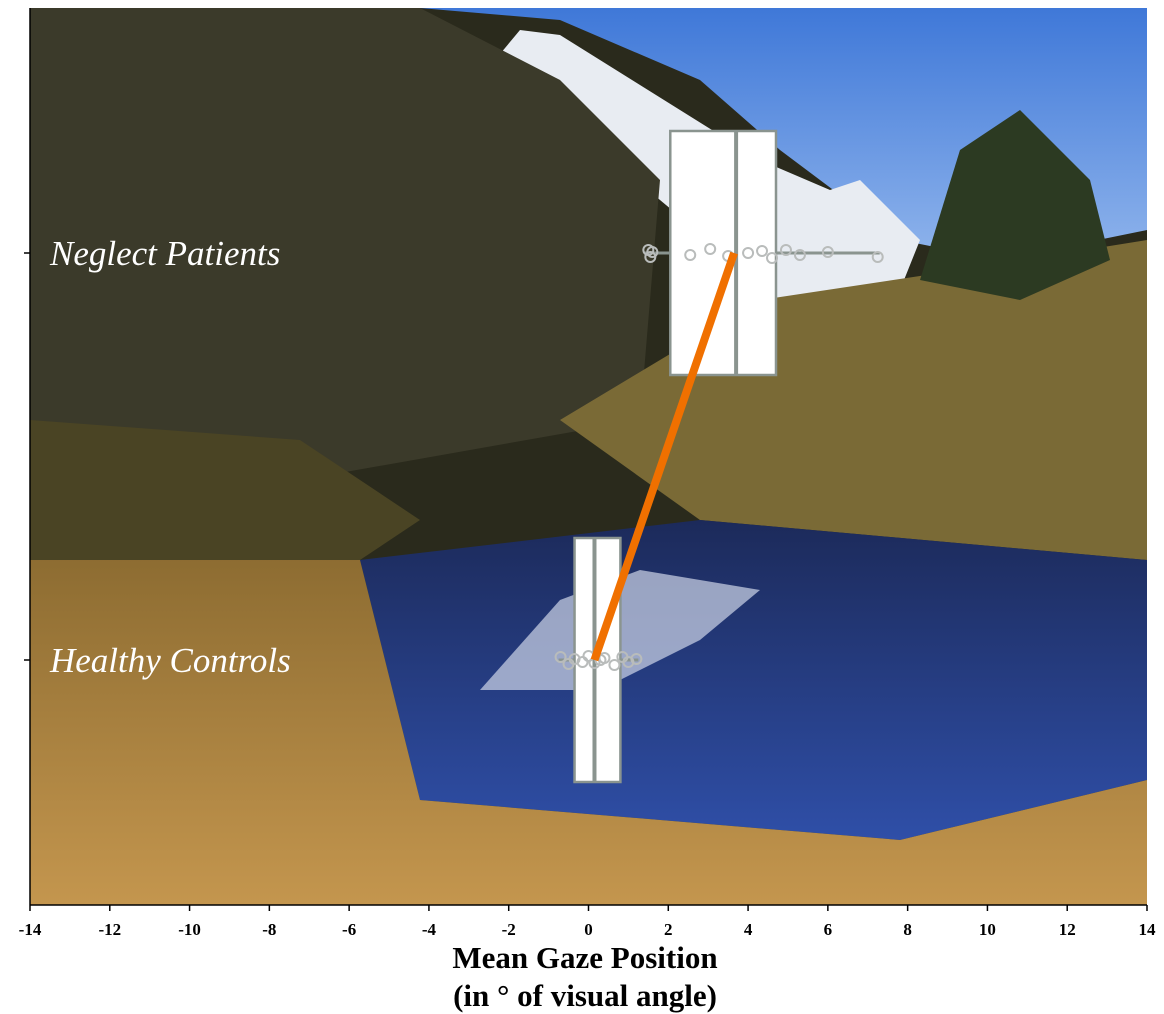  What do you see at coordinates (1067, 929) in the screenshot?
I see `x-tick-label: 12` at bounding box center [1067, 929].